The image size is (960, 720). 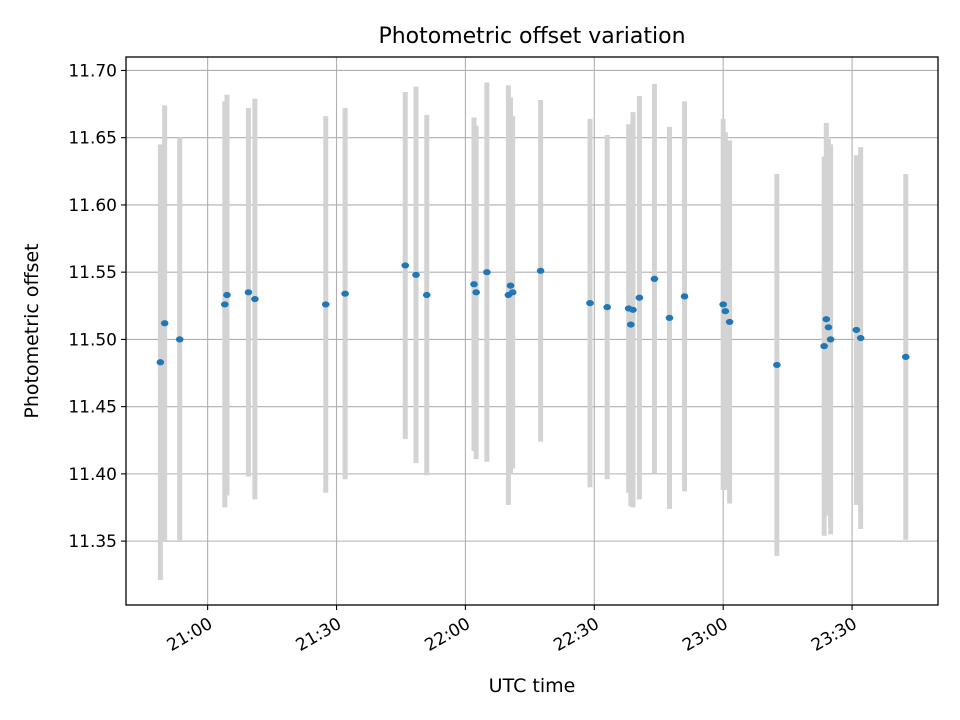 I want to click on y-tick-label: 11.45, so click(x=92, y=408).